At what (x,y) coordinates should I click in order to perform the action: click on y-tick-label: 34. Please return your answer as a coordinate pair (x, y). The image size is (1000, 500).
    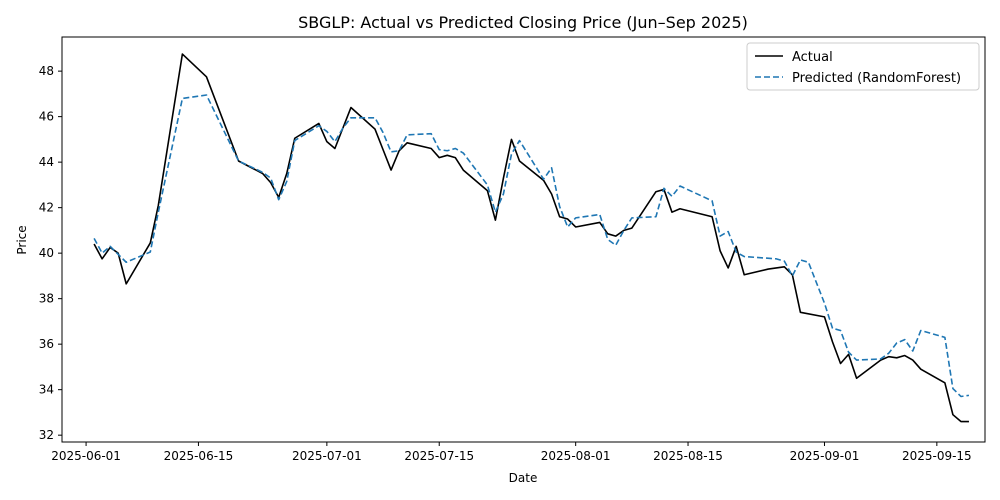
    Looking at the image, I should click on (46, 390).